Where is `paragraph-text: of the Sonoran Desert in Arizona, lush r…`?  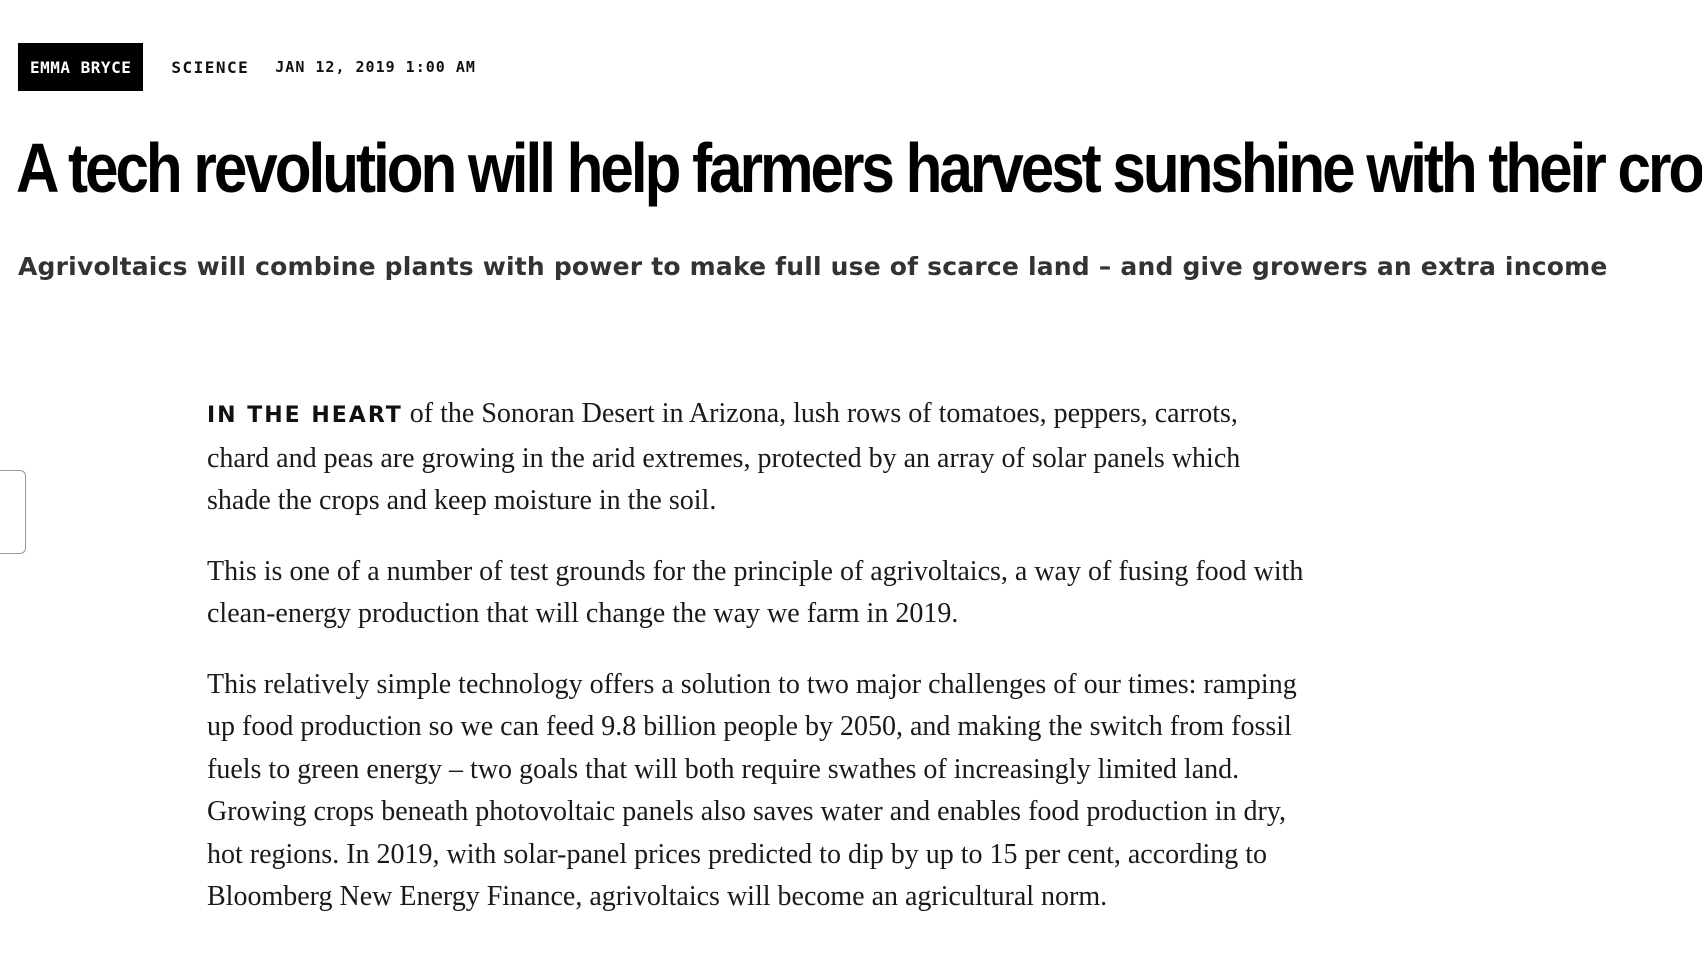
paragraph-text: of the Sonoran Desert in Arizona, lush r… is located at coordinates (724, 457).